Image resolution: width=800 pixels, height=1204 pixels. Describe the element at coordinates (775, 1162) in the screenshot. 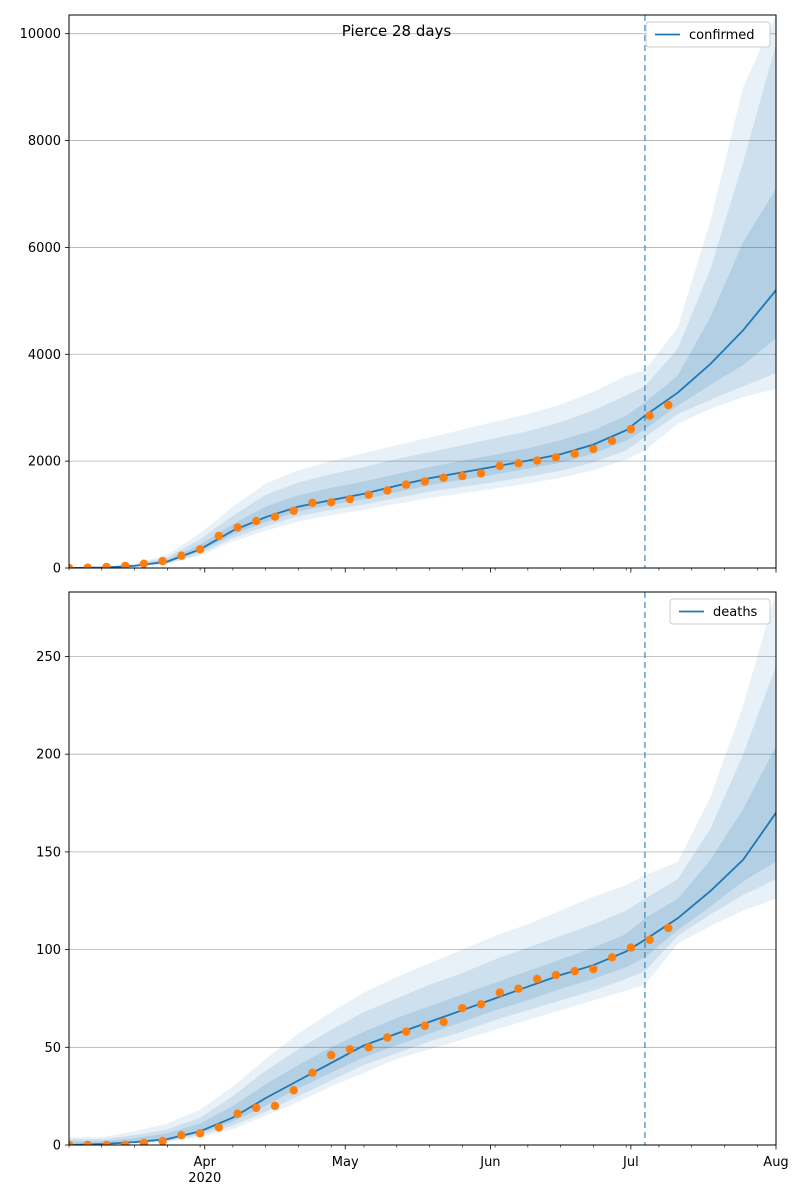

I see `x-tick-label: Aug` at that location.